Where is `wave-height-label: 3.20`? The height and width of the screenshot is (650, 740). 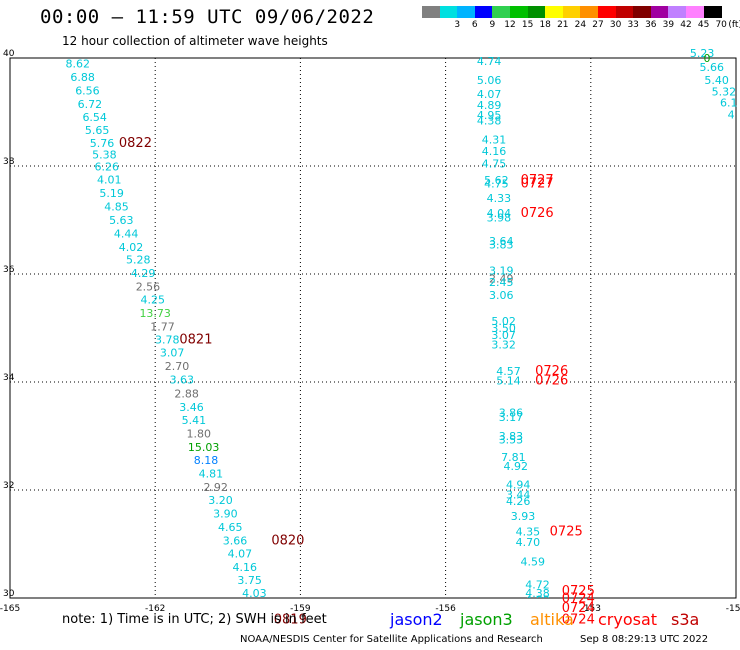
wave-height-label: 3.20 is located at coordinates (220, 500).